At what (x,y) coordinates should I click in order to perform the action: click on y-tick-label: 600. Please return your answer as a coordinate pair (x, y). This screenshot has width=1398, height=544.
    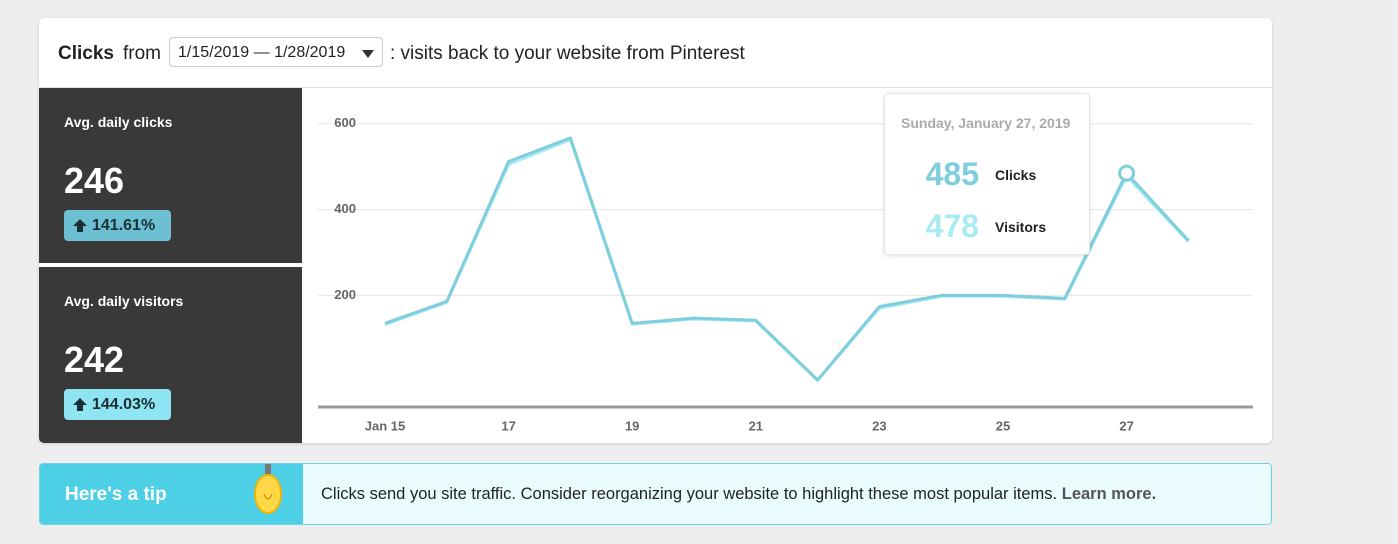
    Looking at the image, I should click on (345, 122).